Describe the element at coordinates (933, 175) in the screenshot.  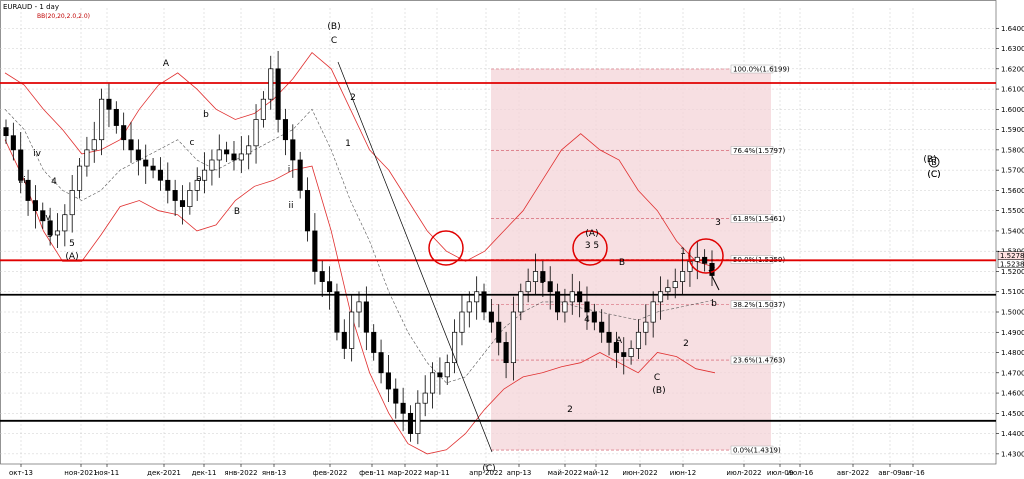
I see `wave-label-right-c: (C)` at that location.